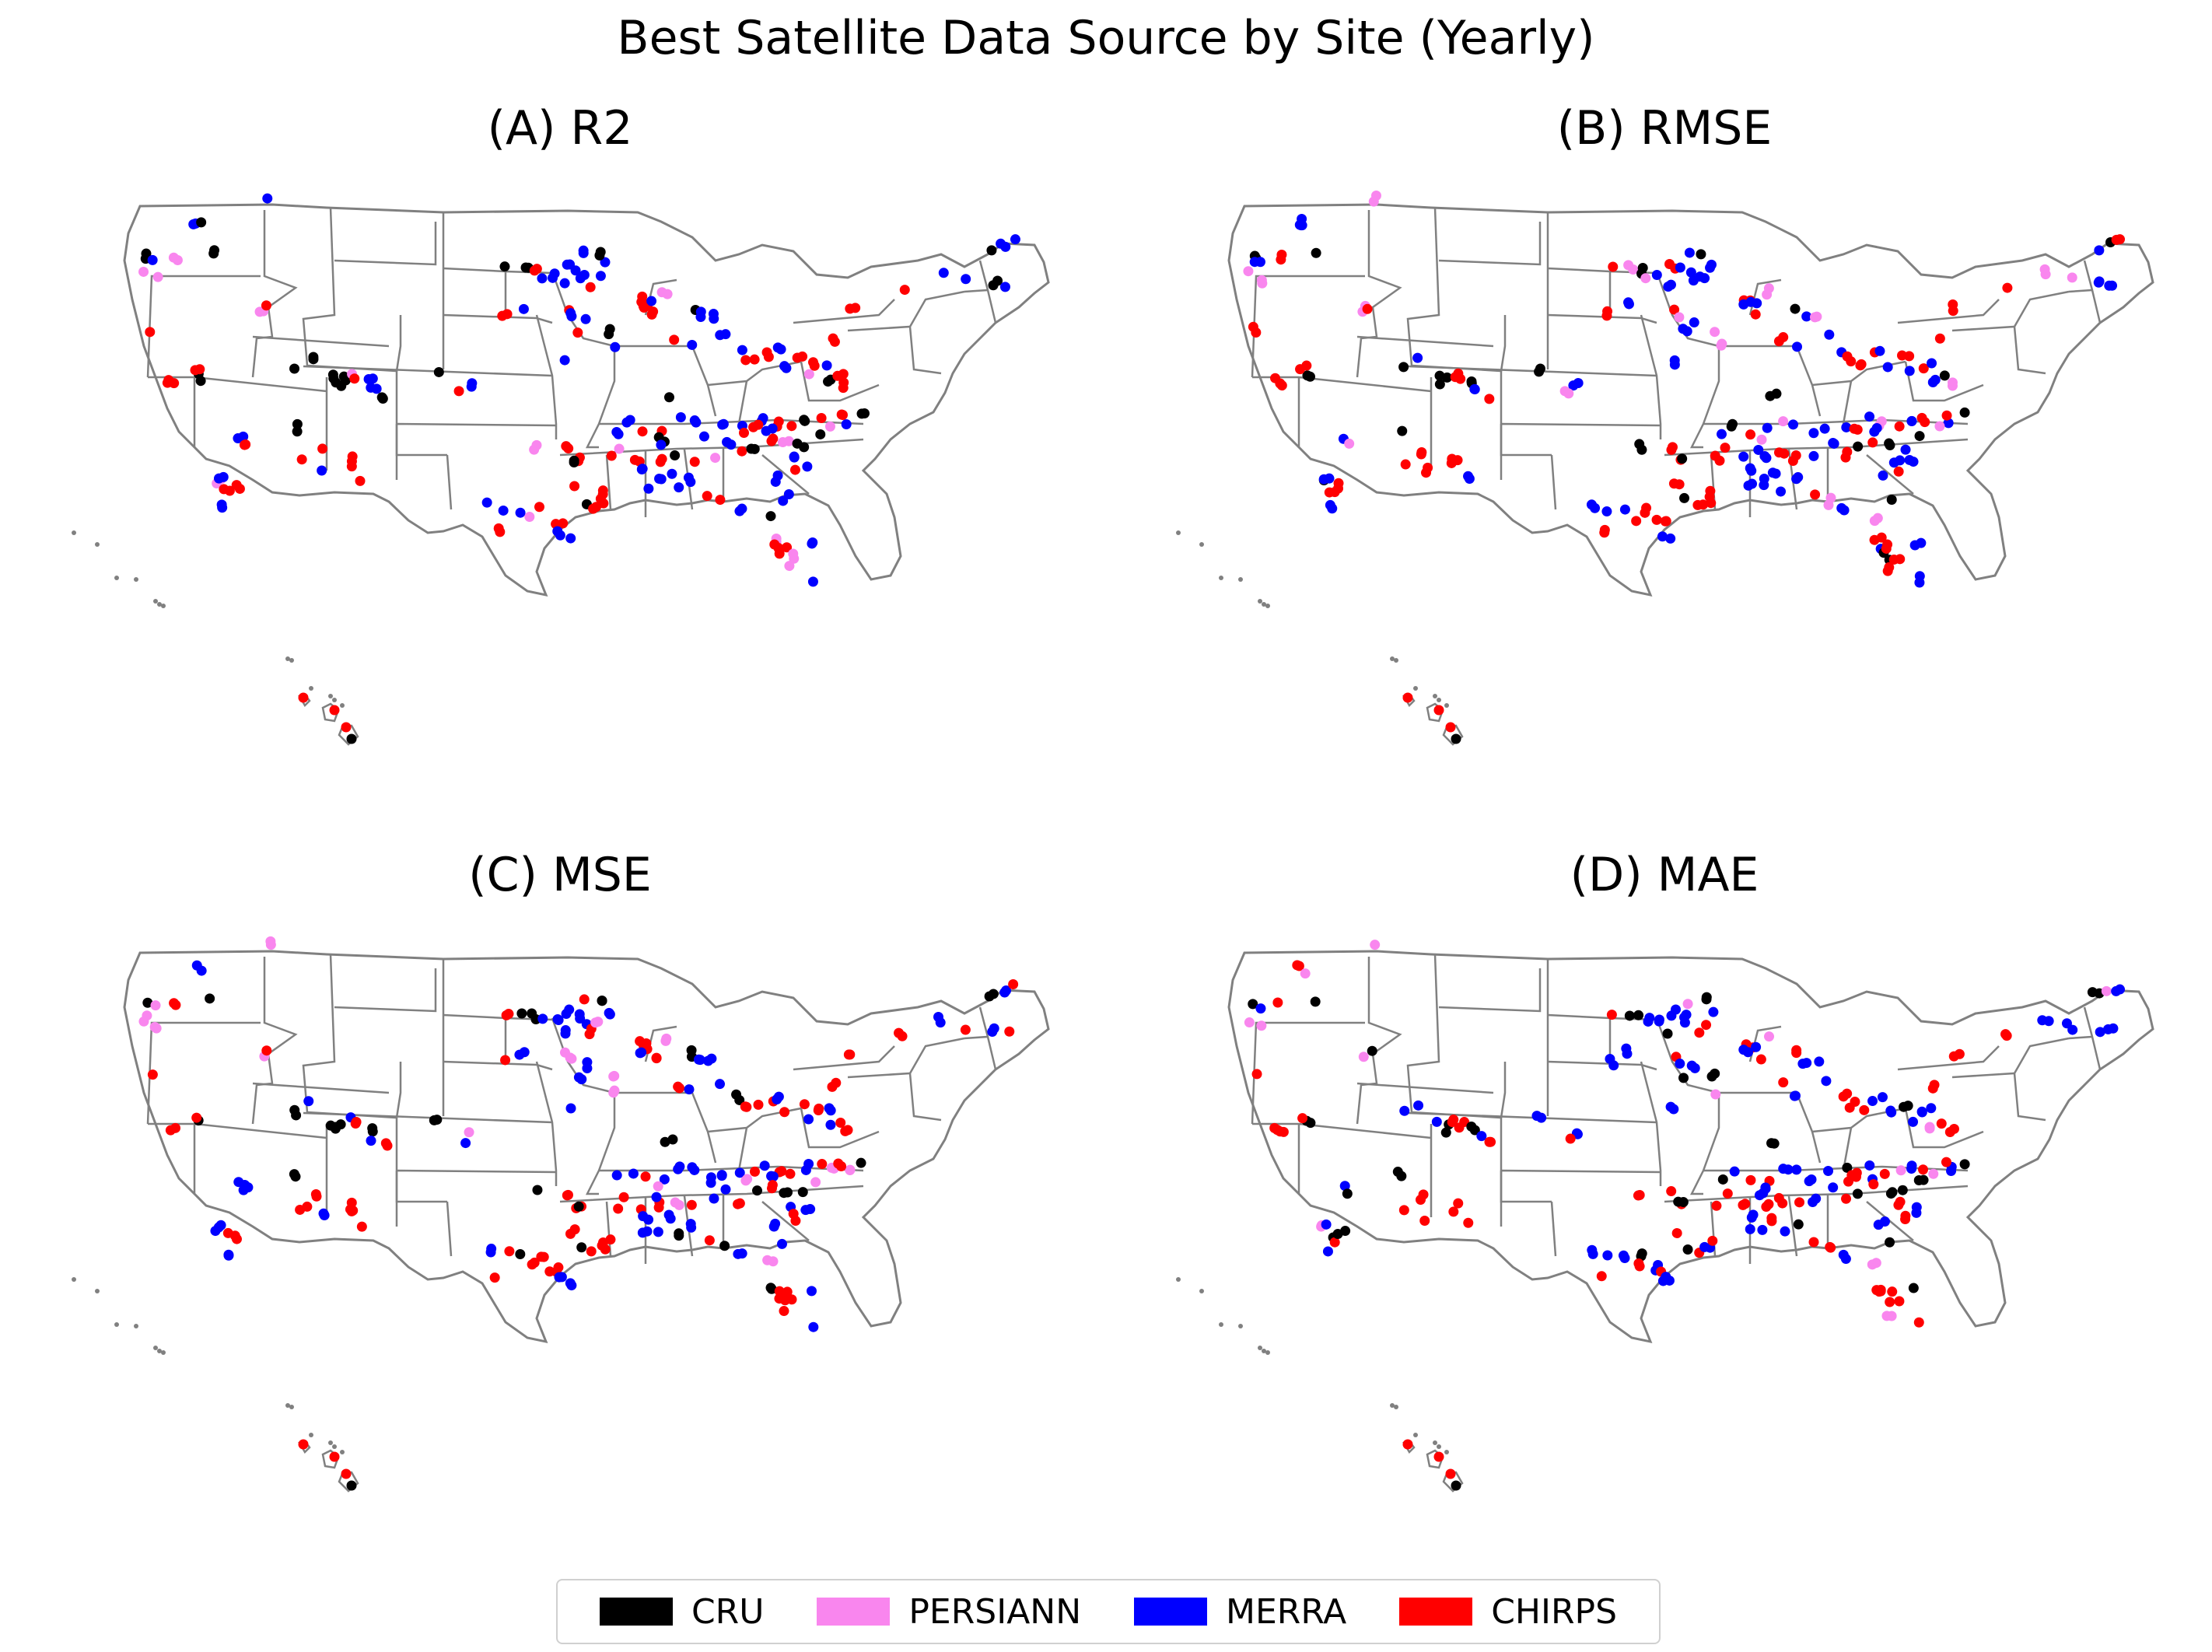 The image size is (2212, 1652). Describe the element at coordinates (1508, 1612) in the screenshot. I see `legend-item-chirps: CHIRPS` at that location.